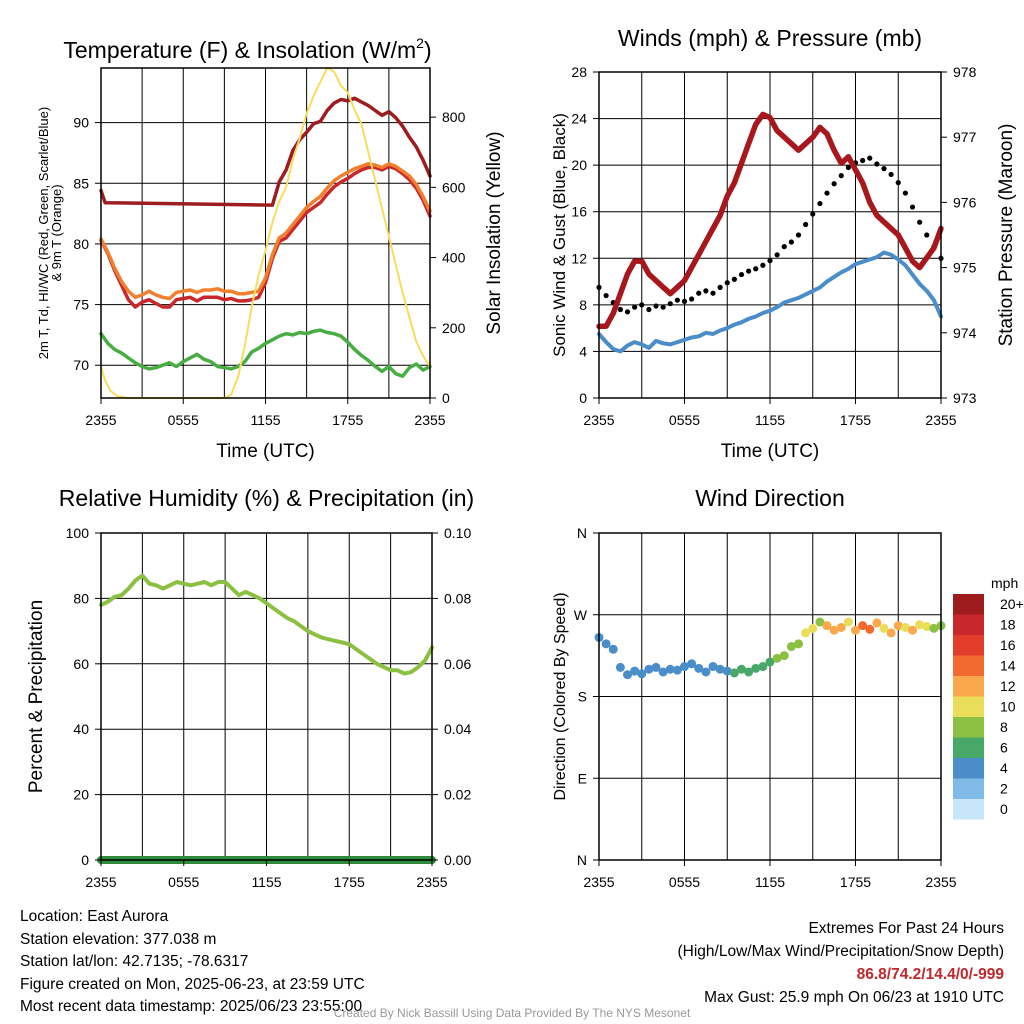 Image resolution: width=1024 pixels, height=1024 pixels. Describe the element at coordinates (770, 38) in the screenshot. I see `chart-title: Winds (mph) & Pressure (mb)` at that location.